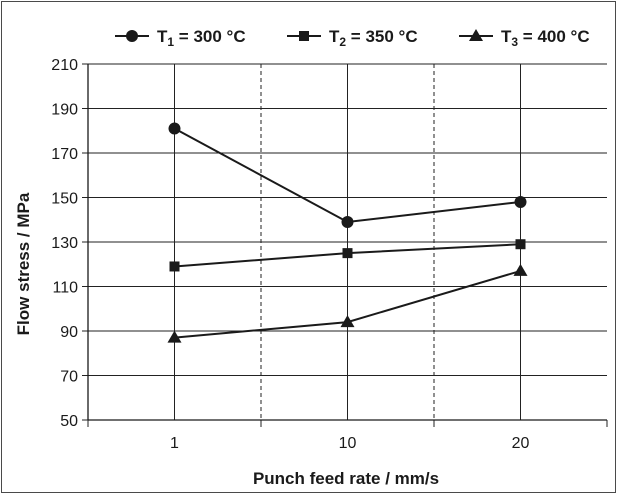 The width and height of the screenshot is (619, 496). What do you see at coordinates (174, 443) in the screenshot?
I see `x-tick-label: 1` at bounding box center [174, 443].